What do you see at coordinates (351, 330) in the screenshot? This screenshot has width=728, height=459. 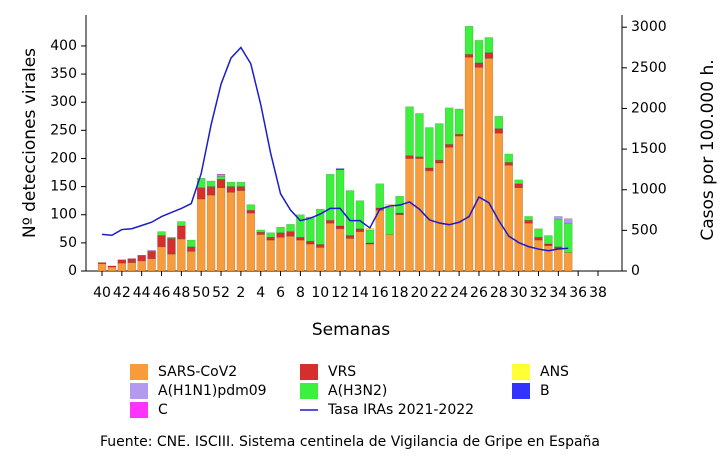 I see `x-axis-label: Semanas` at bounding box center [351, 330].